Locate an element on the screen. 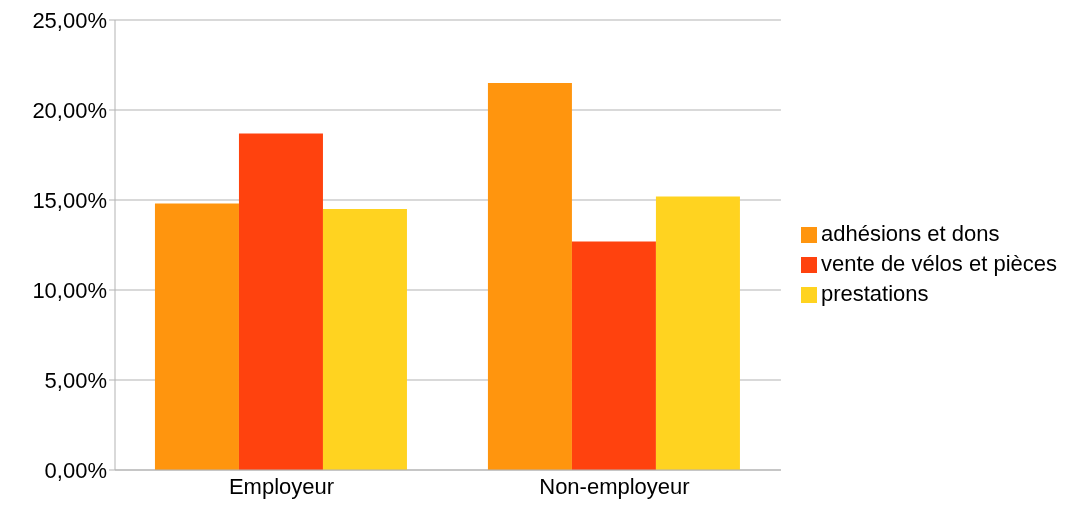  legend-label: vente de vélos et pièces is located at coordinates (938, 263).